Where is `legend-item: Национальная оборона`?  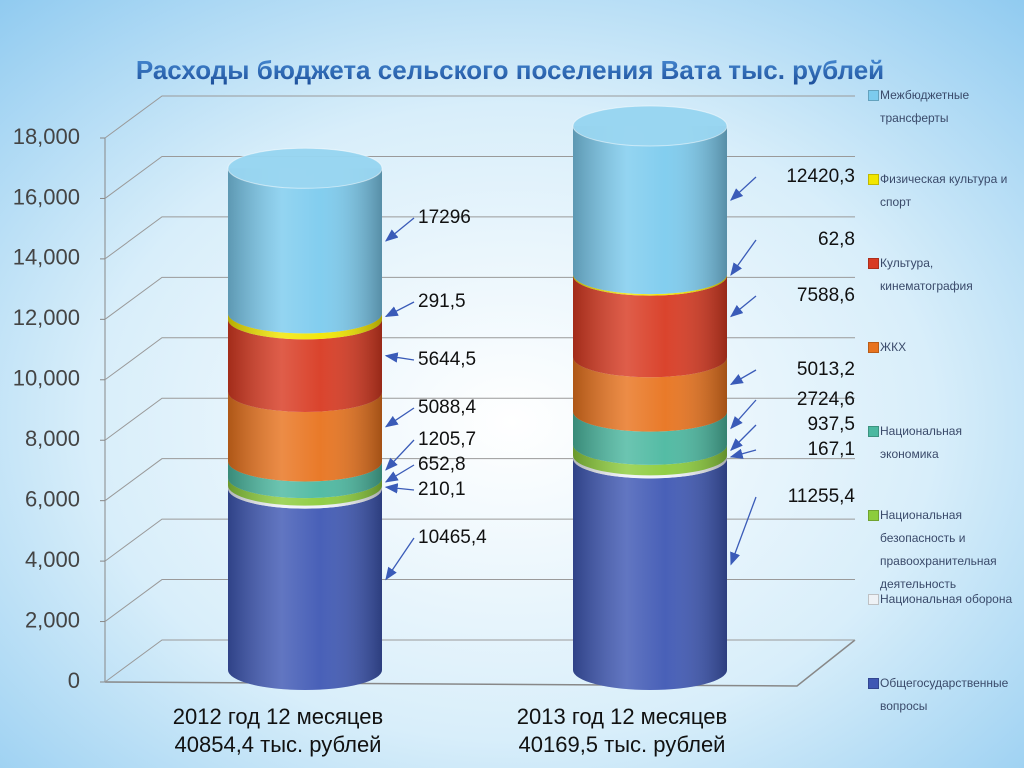
legend-item: Национальная оборона is located at coordinates (941, 599).